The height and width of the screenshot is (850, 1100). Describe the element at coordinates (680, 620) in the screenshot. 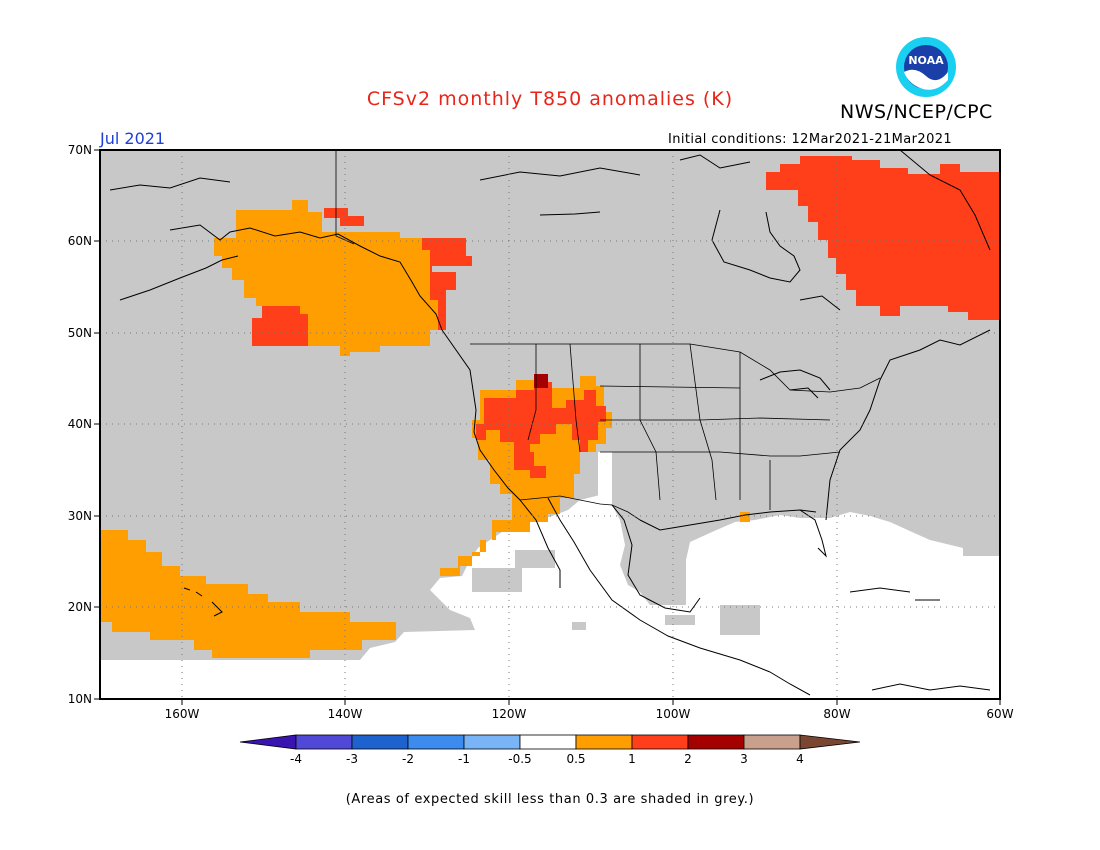

I see `grey-patch-yucatan` at that location.